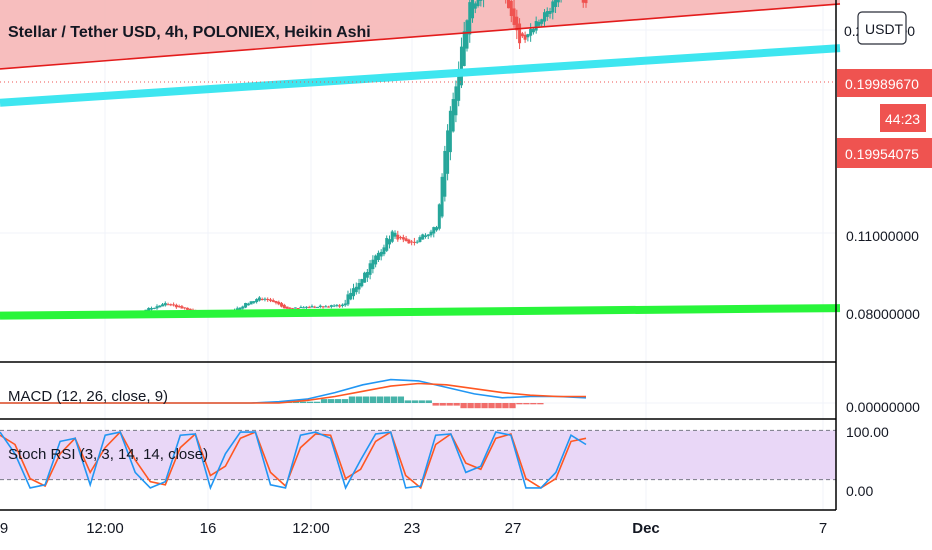  I want to click on currency-button-frame, so click(882, 28).